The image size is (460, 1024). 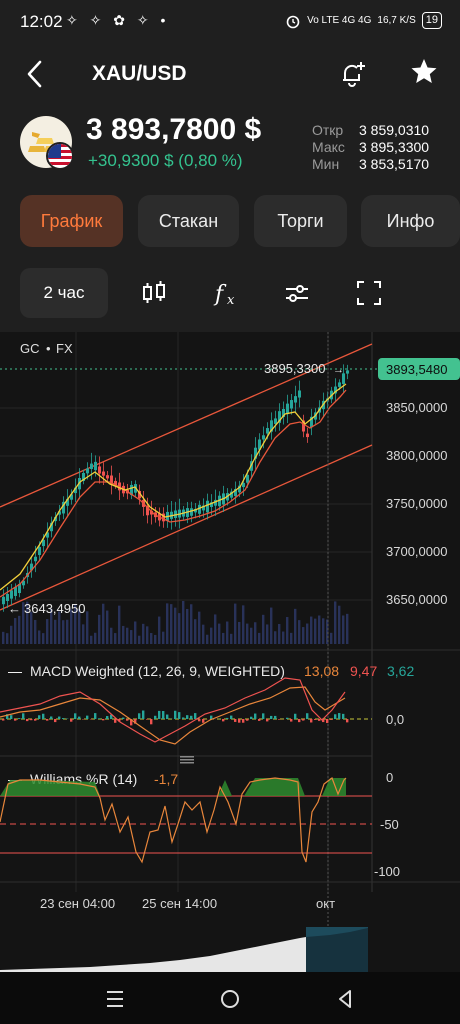 What do you see at coordinates (300, 221) in the screenshot?
I see `tab-trades: Торги` at bounding box center [300, 221].